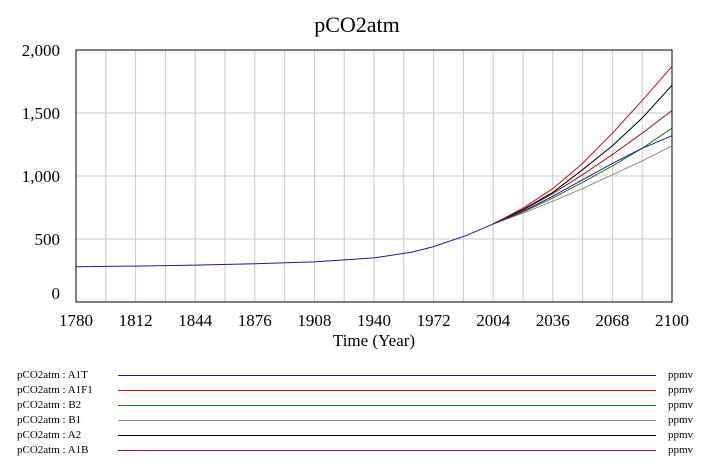 Image resolution: width=710 pixels, height=470 pixels. Describe the element at coordinates (434, 320) in the screenshot. I see `x-tick-label: 1972` at that location.